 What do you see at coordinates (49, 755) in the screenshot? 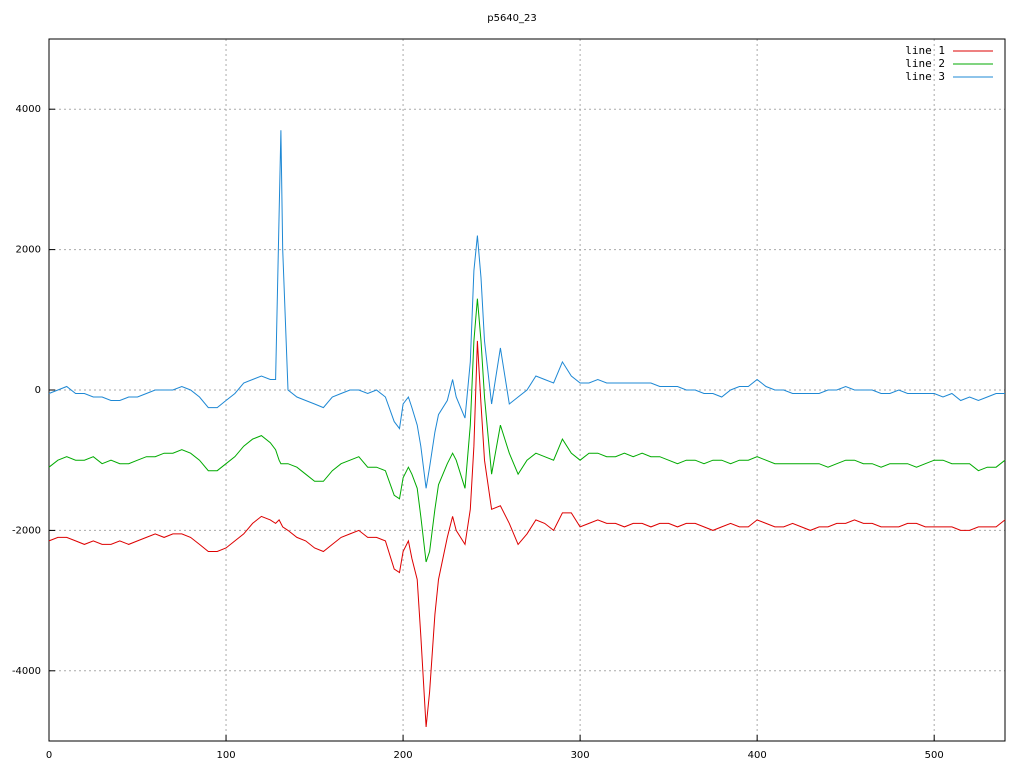
I see `x-tick-label: 0` at bounding box center [49, 755].